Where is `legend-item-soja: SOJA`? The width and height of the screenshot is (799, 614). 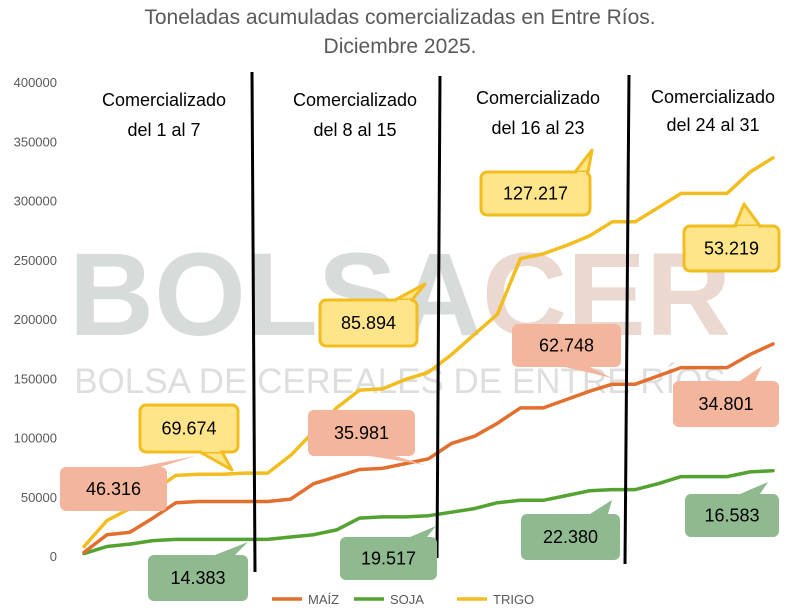
legend-item-soja: SOJA is located at coordinates (389, 599).